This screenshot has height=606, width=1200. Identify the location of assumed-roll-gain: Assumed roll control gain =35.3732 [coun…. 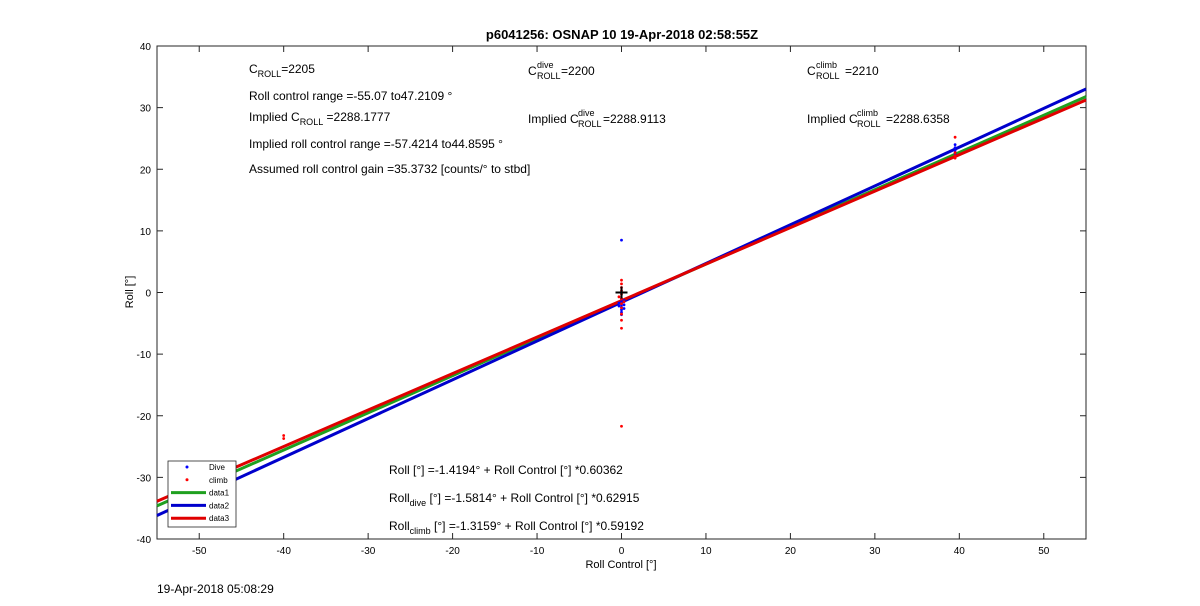
(389, 169).